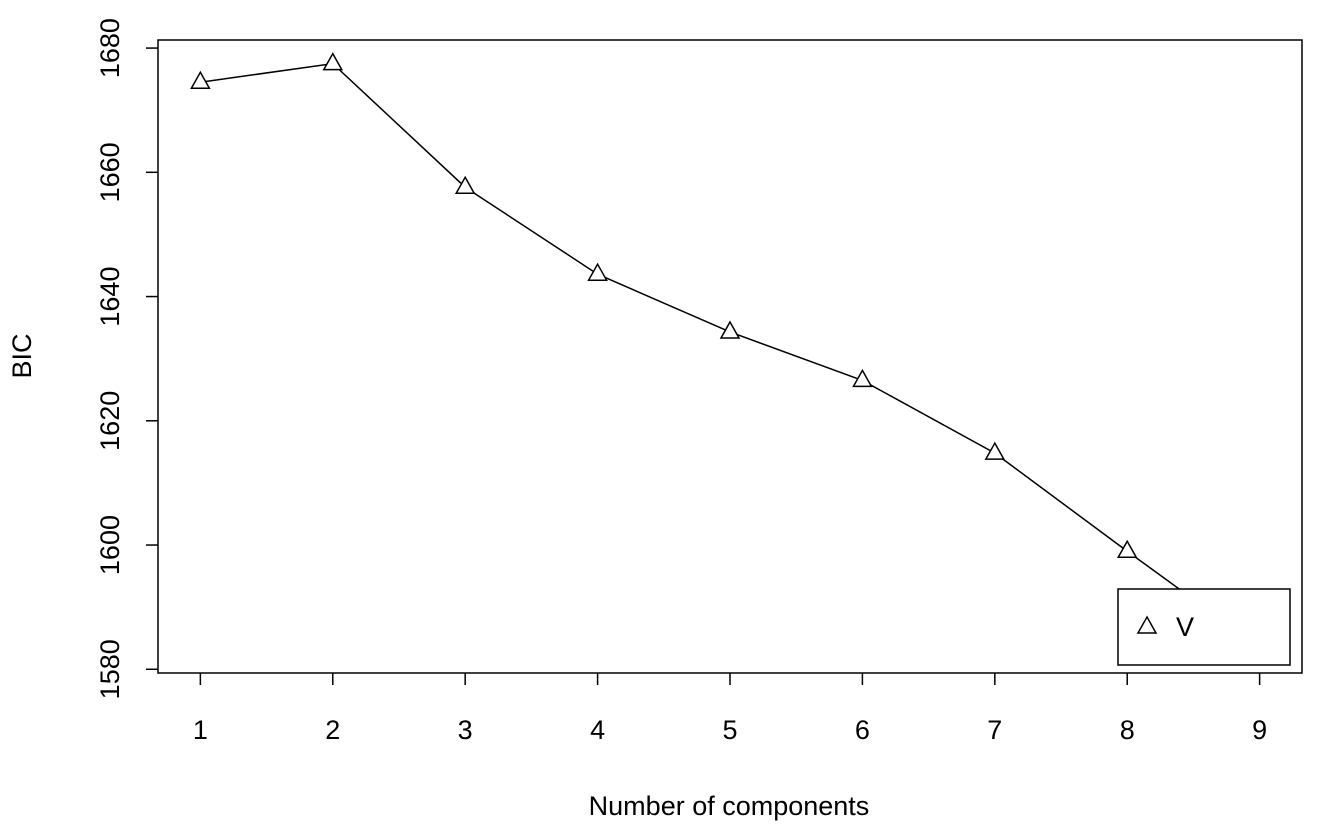 This screenshot has height=830, width=1344. I want to click on x-tick-label: 7, so click(994, 730).